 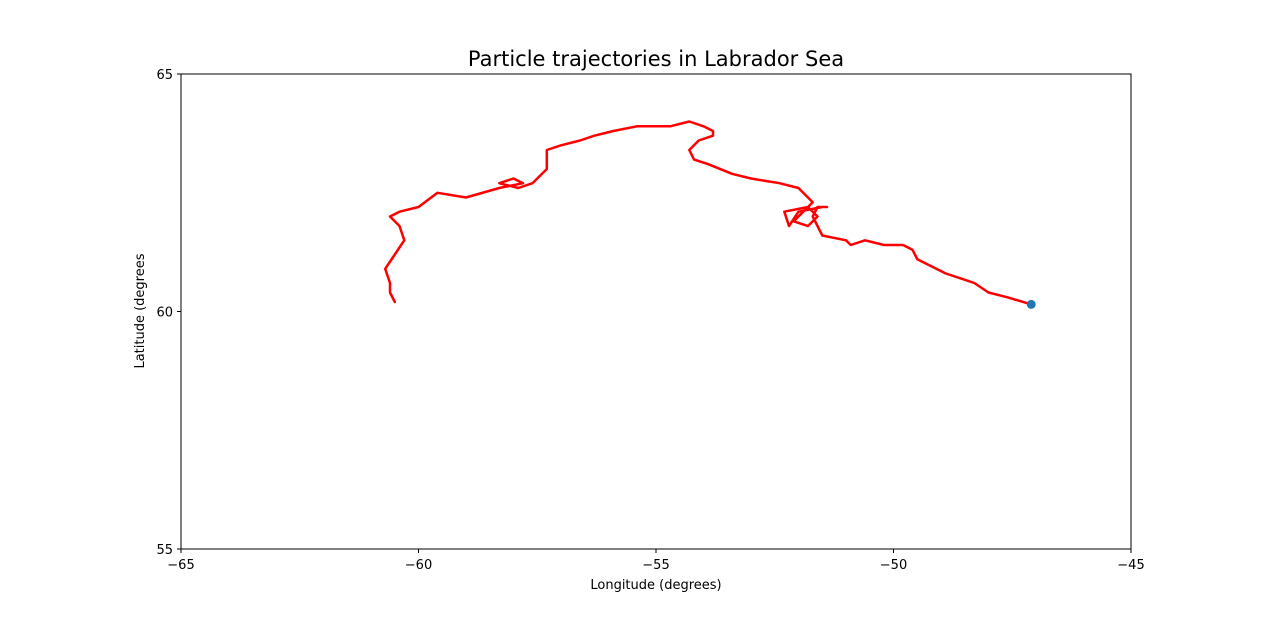 I want to click on y-tick-label: 60, so click(x=164, y=313).